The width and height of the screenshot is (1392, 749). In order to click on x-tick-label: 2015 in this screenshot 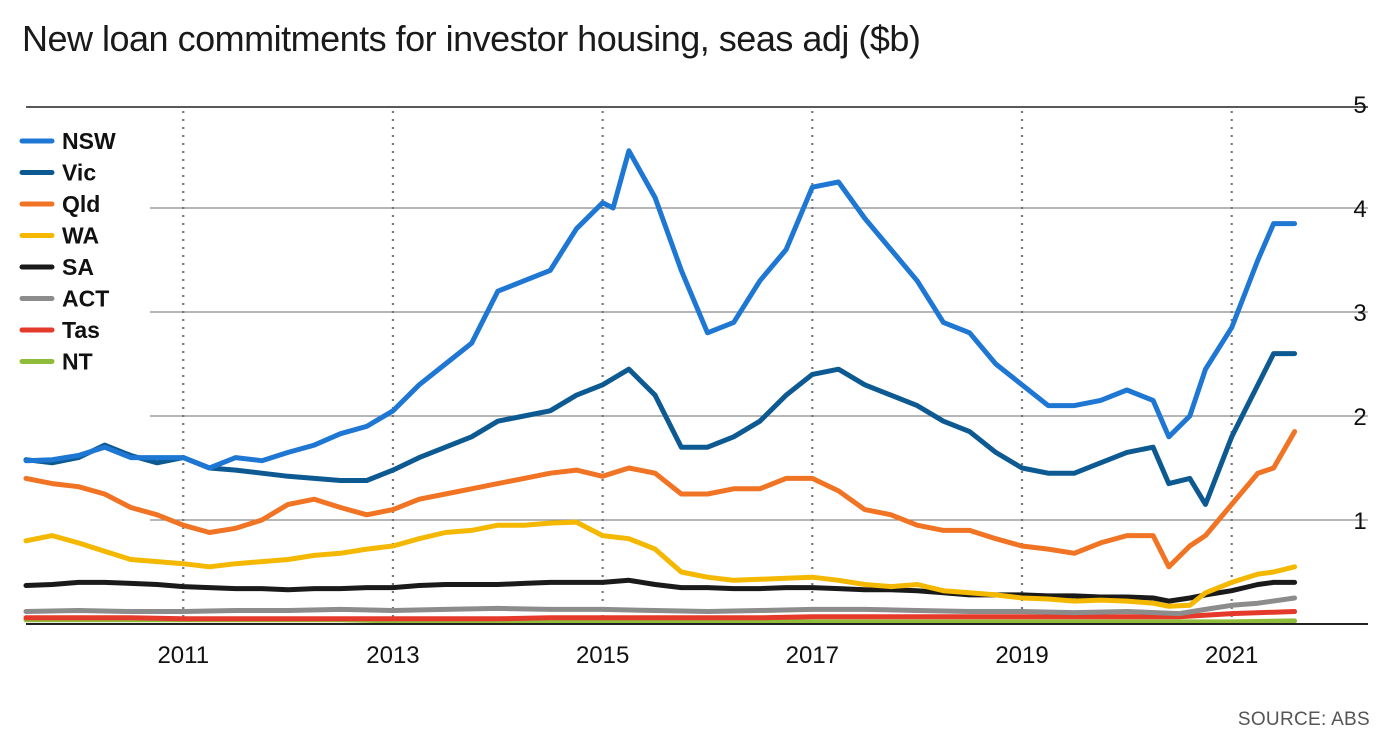, I will do `click(602, 655)`.